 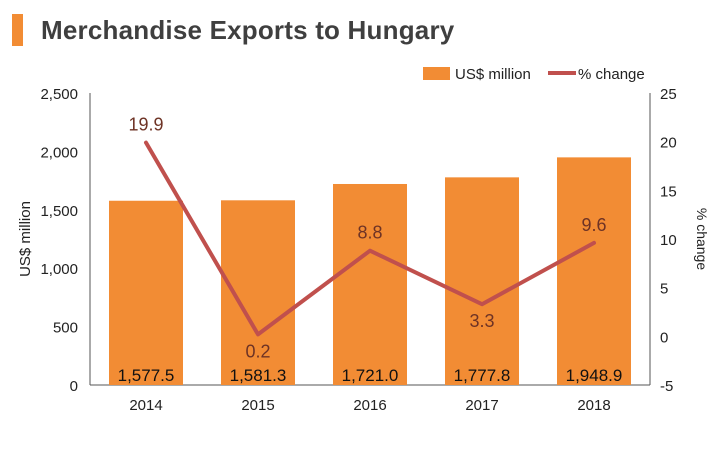 I want to click on y-axis-right-title: % change, so click(x=702, y=239).